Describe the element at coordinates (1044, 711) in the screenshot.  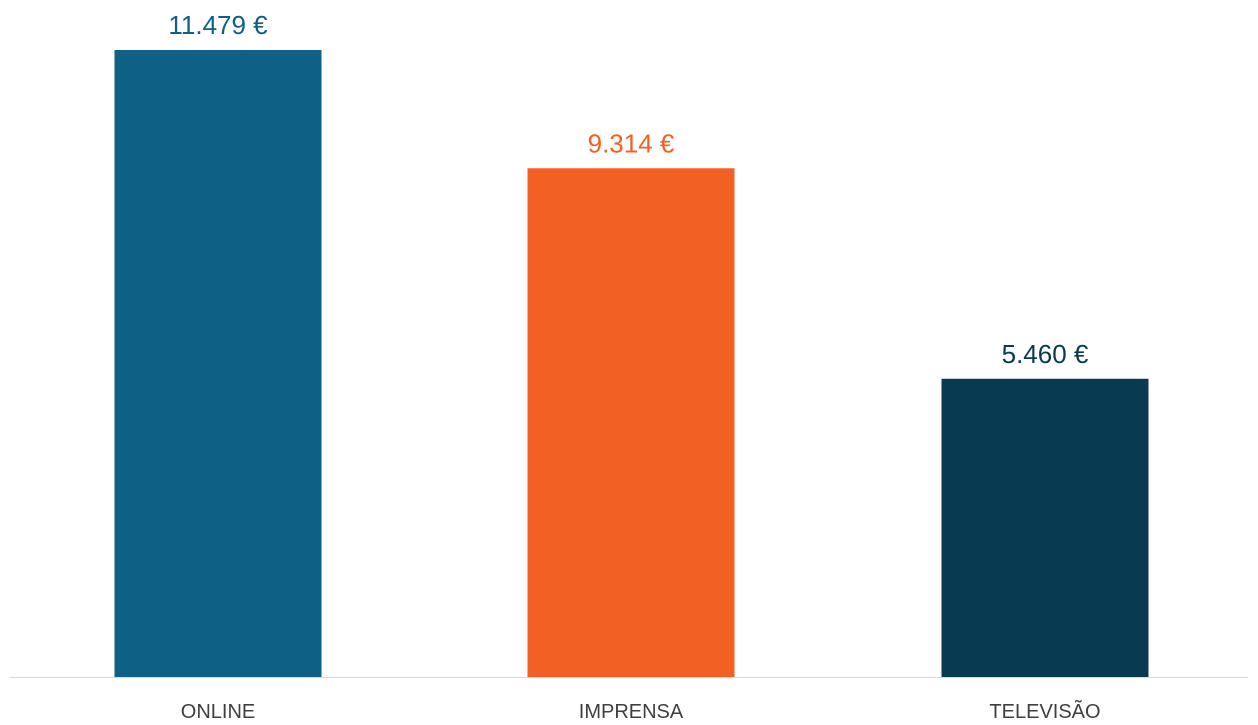
I see `category-label: TELEVISÃO` at that location.